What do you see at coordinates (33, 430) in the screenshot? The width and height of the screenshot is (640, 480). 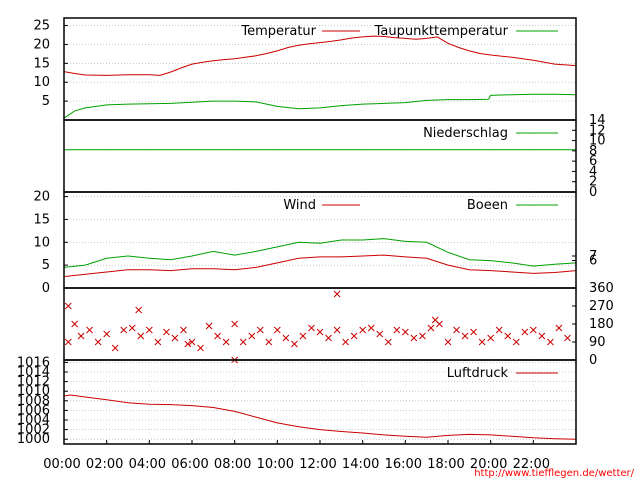 I see `pressure-ytick-label-left: 1002` at bounding box center [33, 430].